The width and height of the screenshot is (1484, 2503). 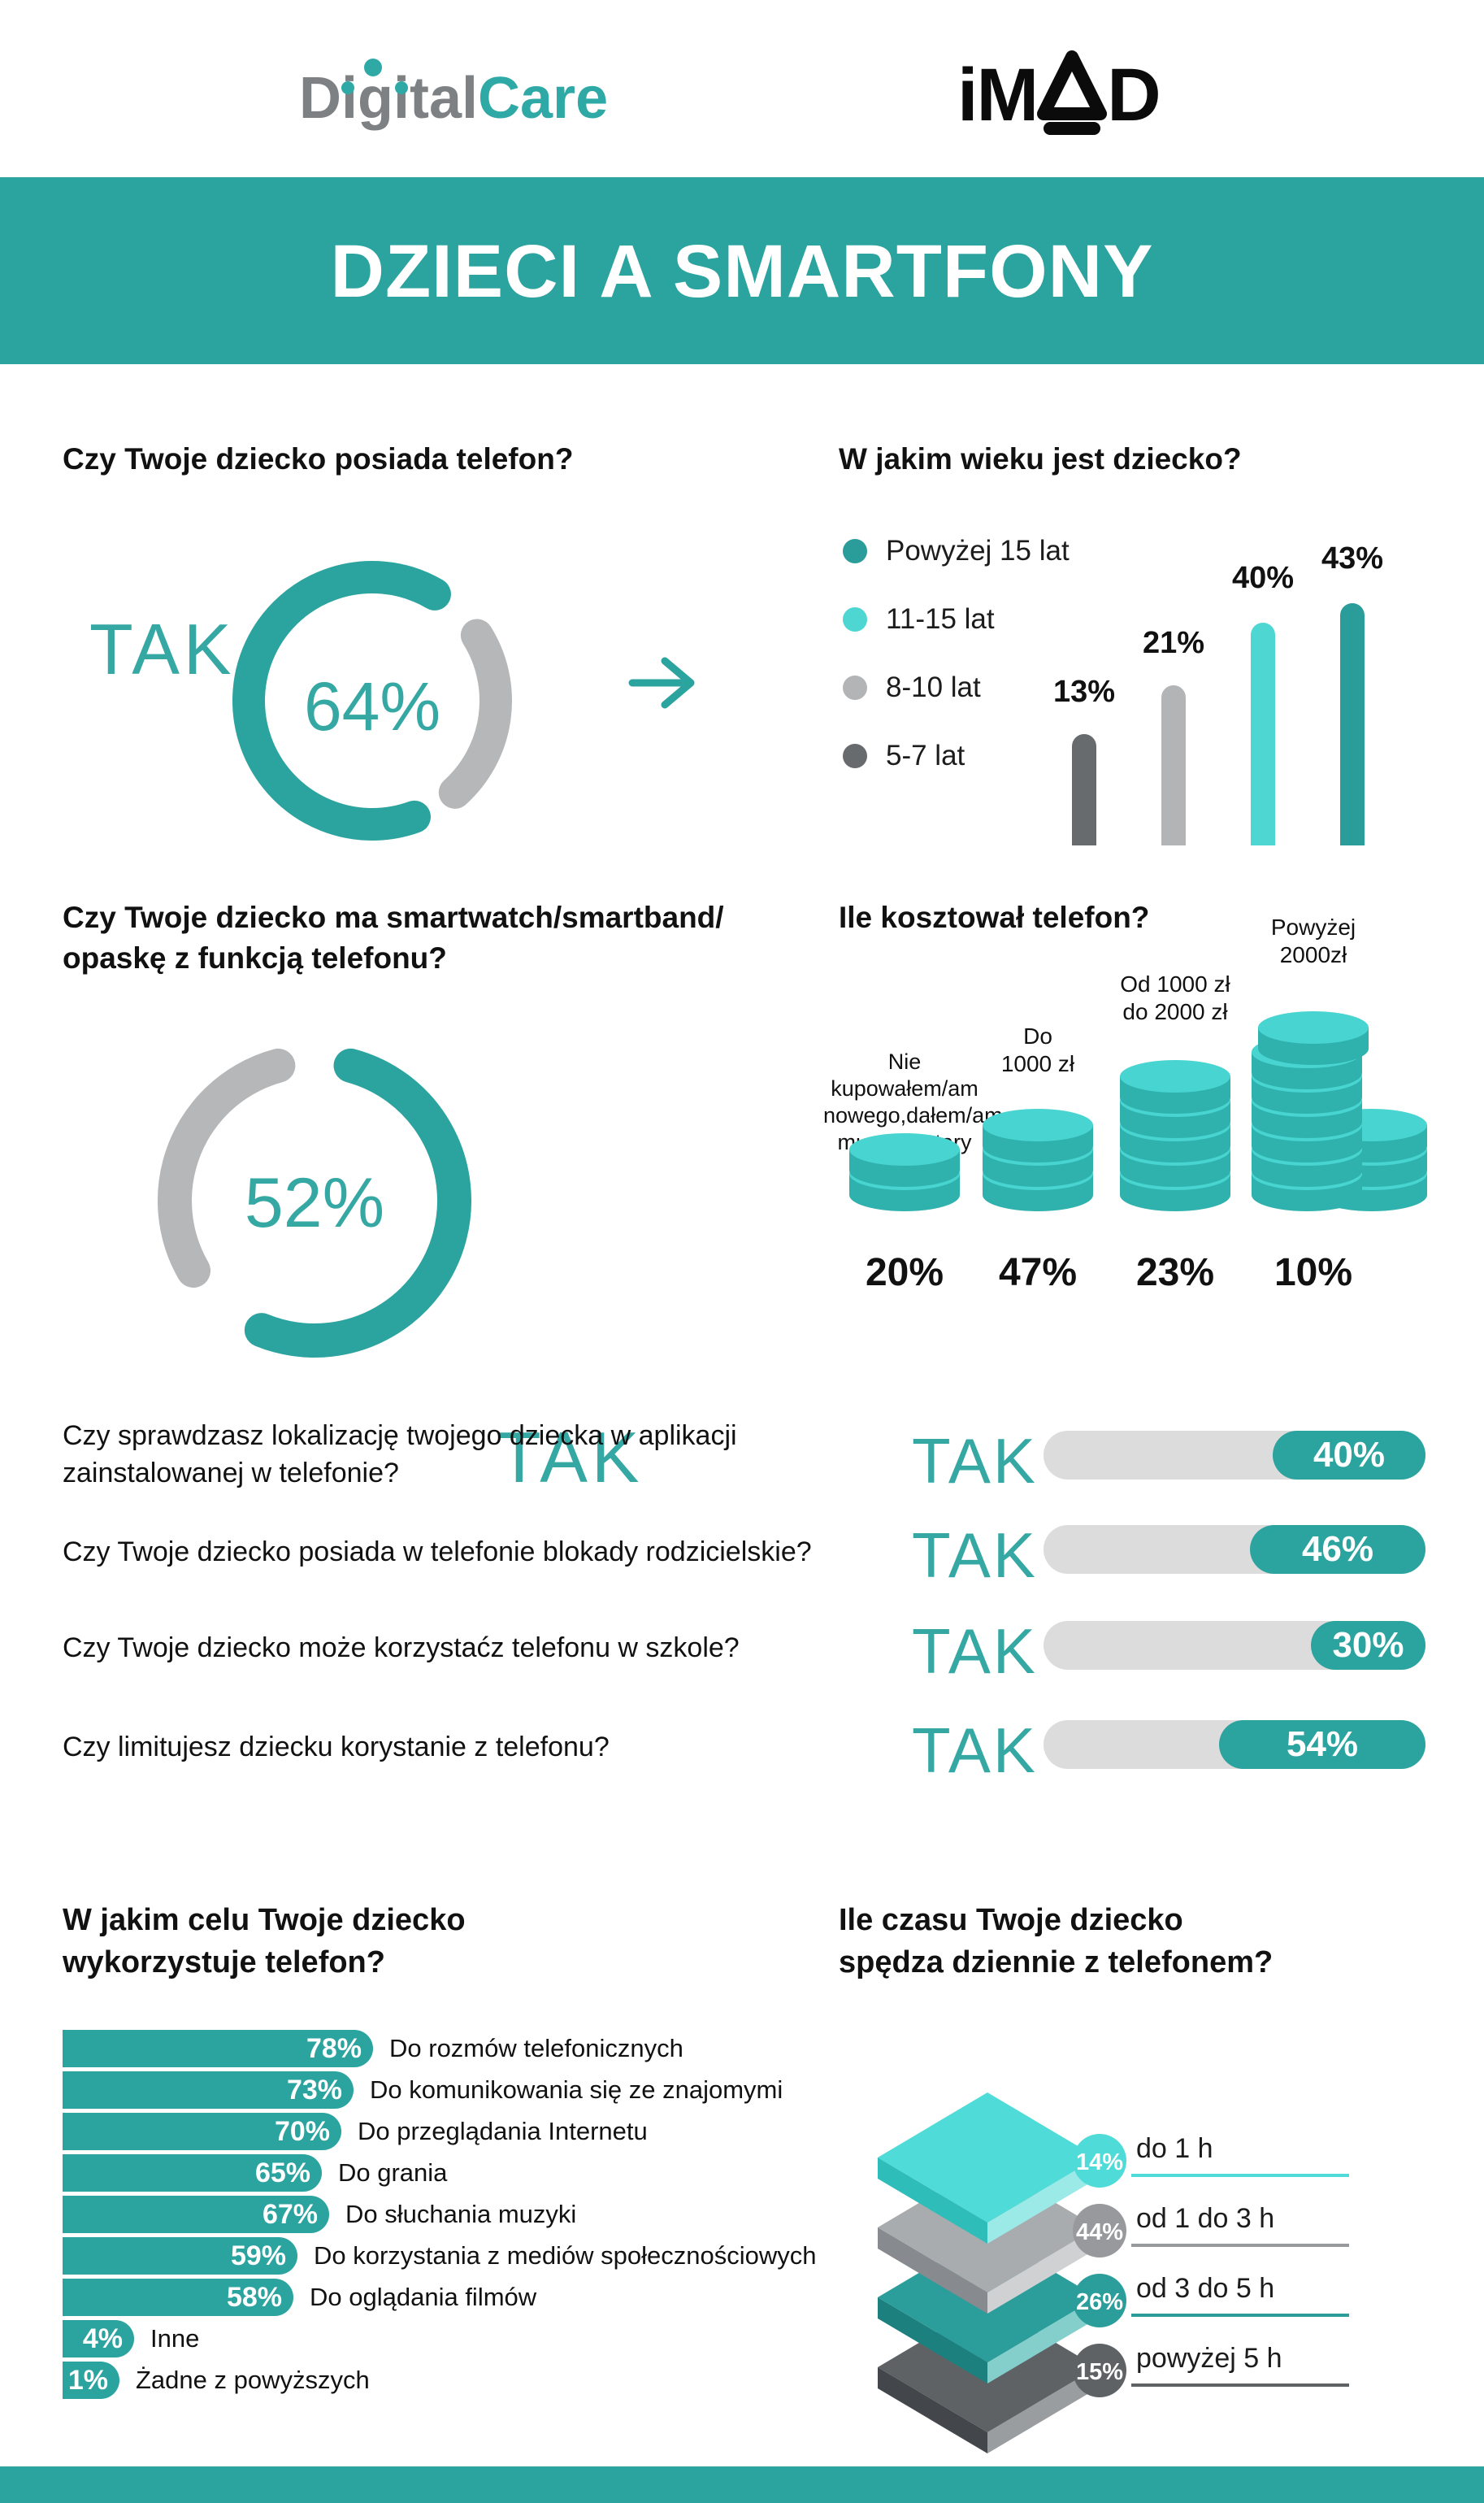 What do you see at coordinates (1011, 1920) in the screenshot?
I see `time-title-line1: Ile czasu Twoje dziecko` at bounding box center [1011, 1920].